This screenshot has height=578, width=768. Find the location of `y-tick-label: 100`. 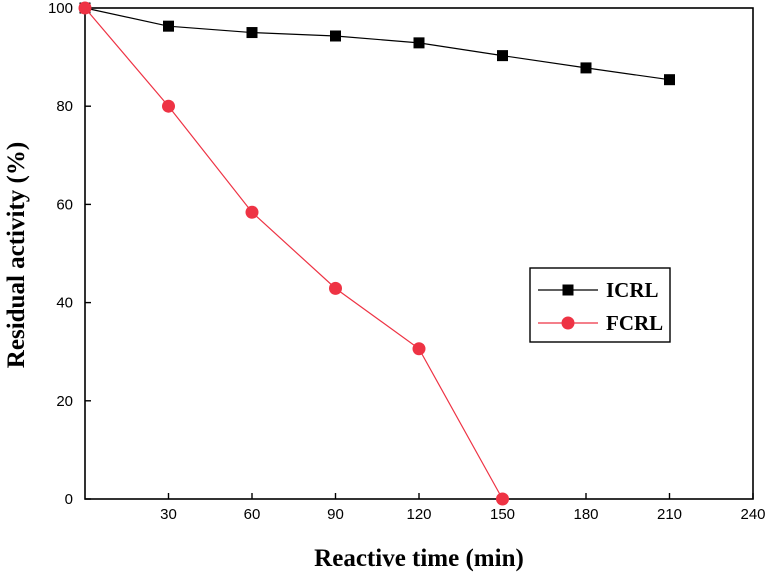

y-tick-label: 100 is located at coordinates (60, 8).